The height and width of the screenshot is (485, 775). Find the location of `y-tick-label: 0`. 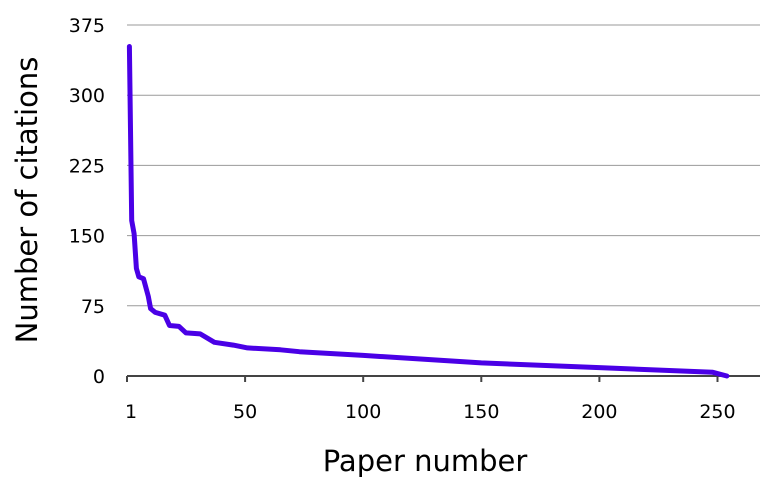

y-tick-label: 0 is located at coordinates (99, 377).